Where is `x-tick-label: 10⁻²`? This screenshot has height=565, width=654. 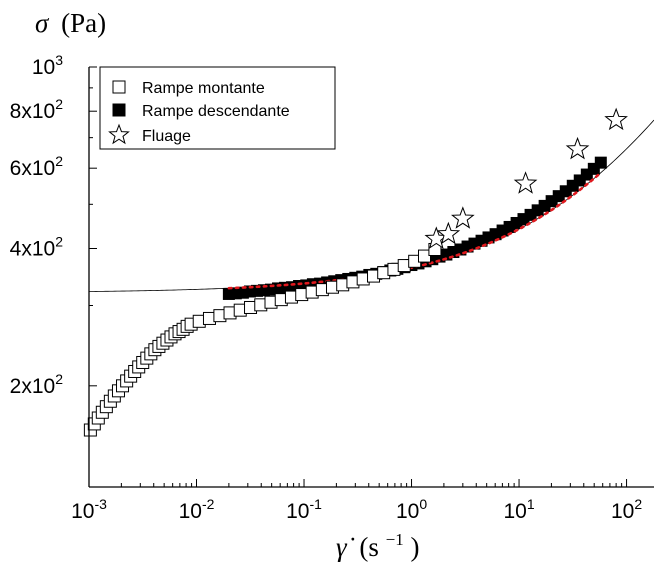
x-tick-label: 10⁻² is located at coordinates (197, 509).